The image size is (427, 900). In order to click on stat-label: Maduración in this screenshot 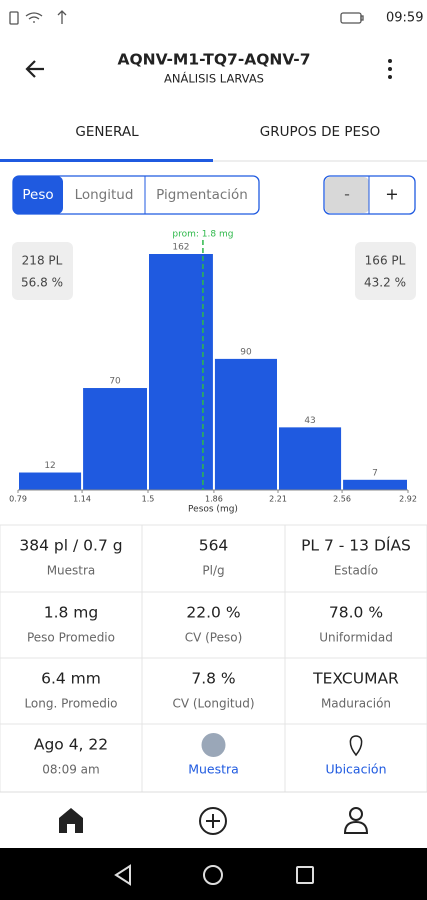, I will do `click(356, 704)`.